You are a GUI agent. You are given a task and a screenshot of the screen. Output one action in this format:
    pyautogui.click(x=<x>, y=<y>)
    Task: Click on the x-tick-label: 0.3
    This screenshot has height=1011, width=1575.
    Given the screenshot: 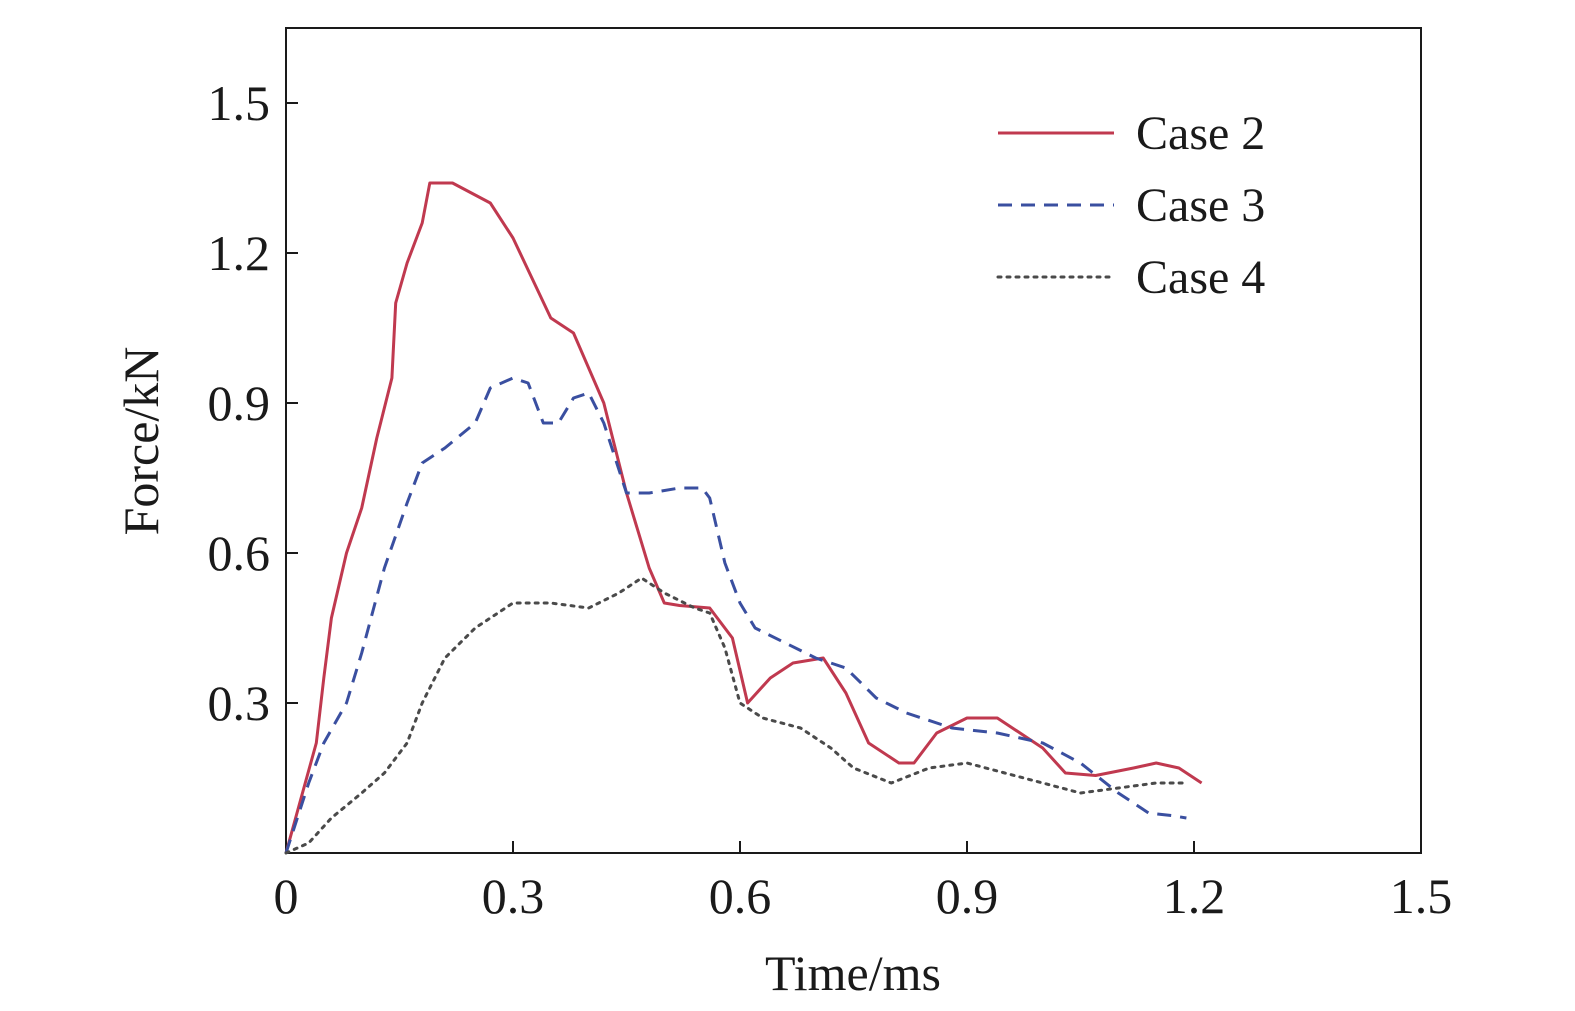 What is the action you would take?
    pyautogui.click(x=513, y=896)
    